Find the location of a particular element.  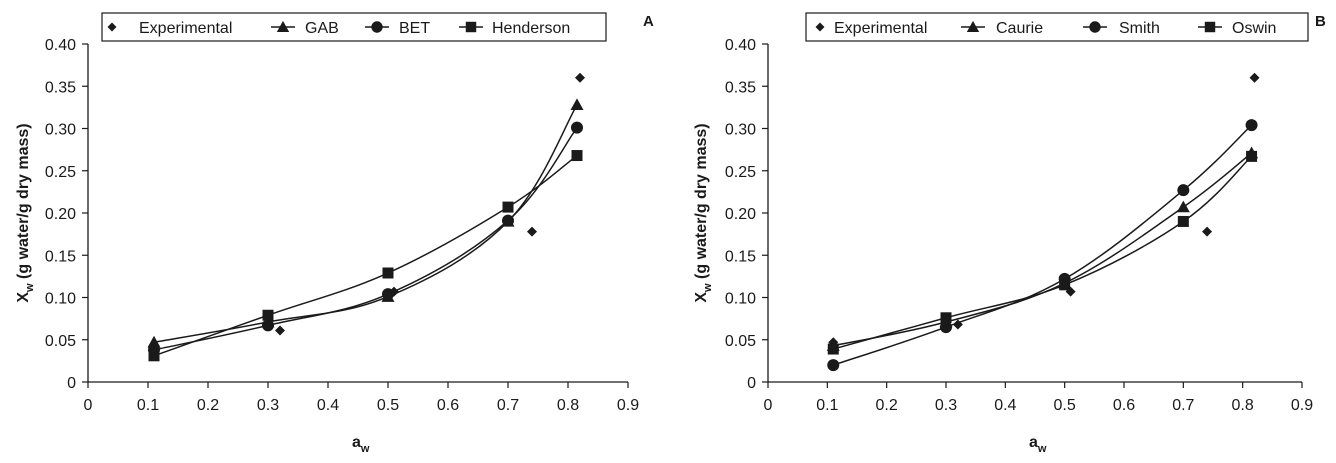

series-line-henderson is located at coordinates (365, 255).